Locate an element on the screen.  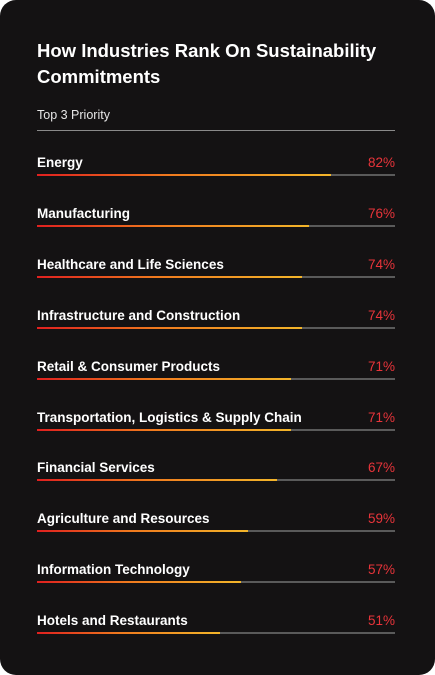
chart-subtitle: Top 3 Priority is located at coordinates (73, 115).